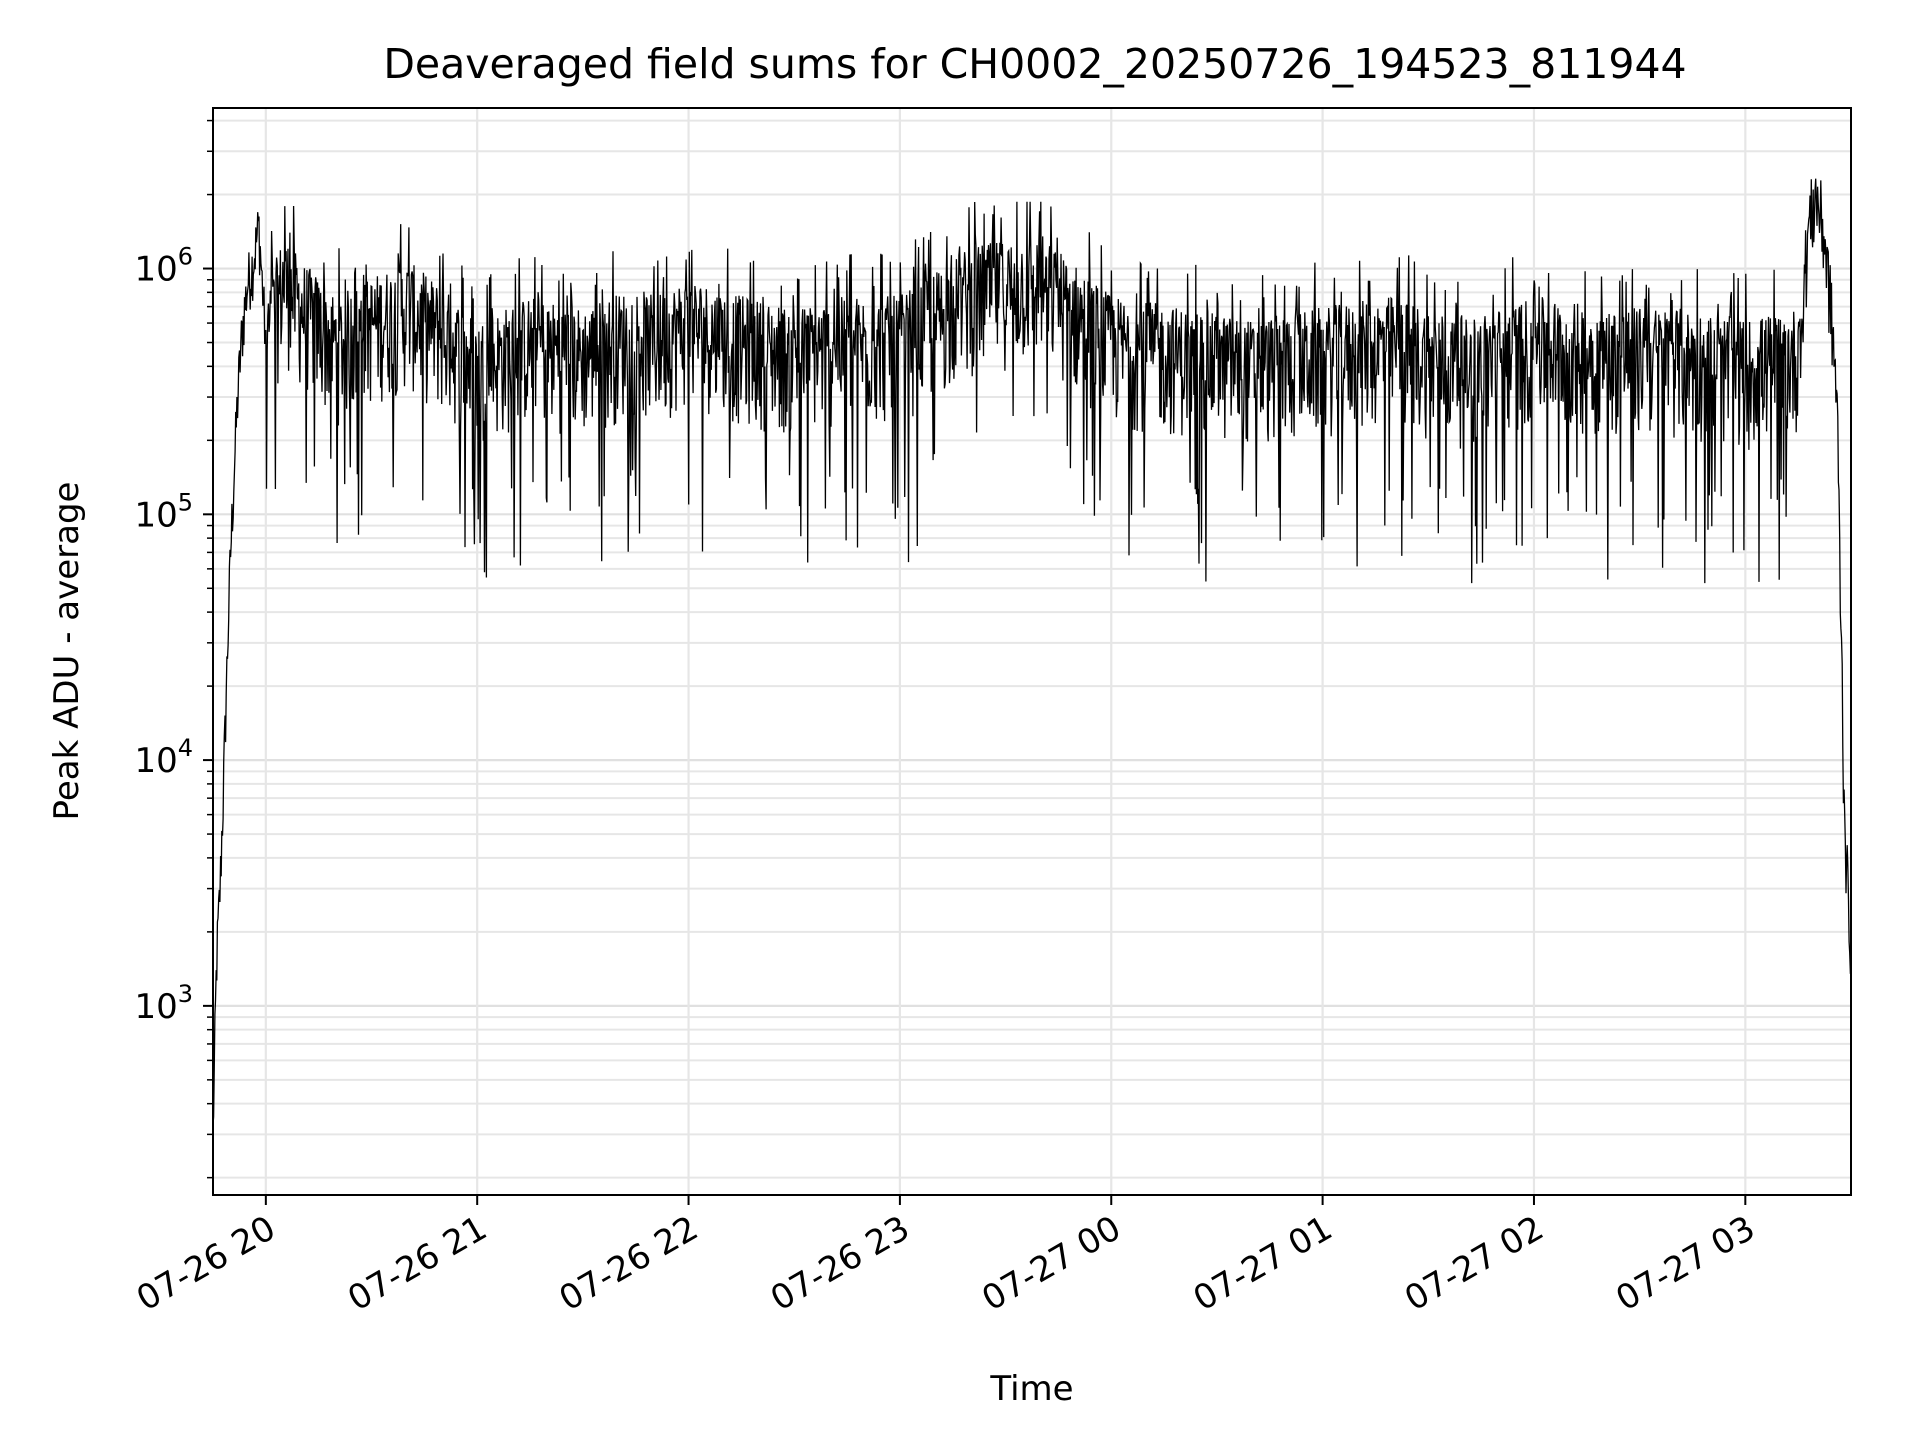 Image resolution: width=1920 pixels, height=1440 pixels. What do you see at coordinates (206, 1263) in the screenshot?
I see `x-tick-label: 07-26 20` at bounding box center [206, 1263].